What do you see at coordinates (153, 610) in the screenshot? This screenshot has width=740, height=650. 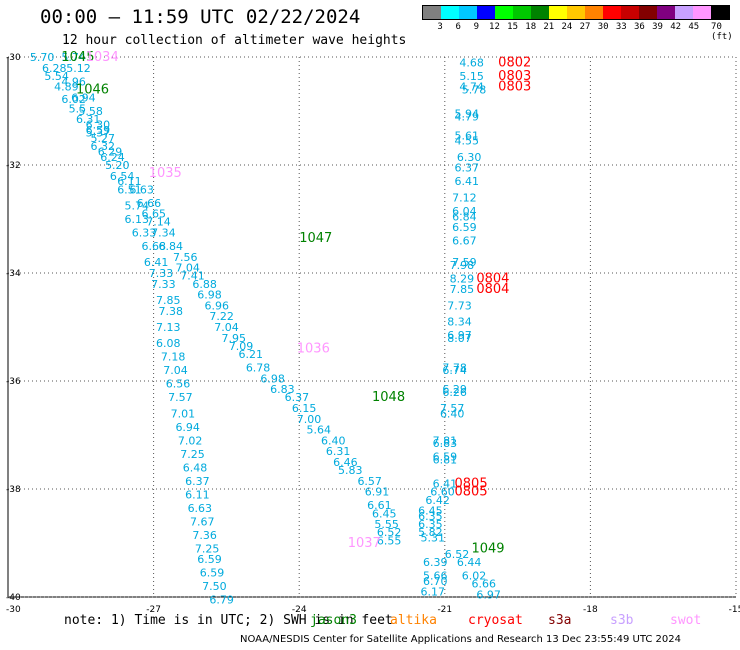 I see `x-tick-label: -27` at bounding box center [153, 610].